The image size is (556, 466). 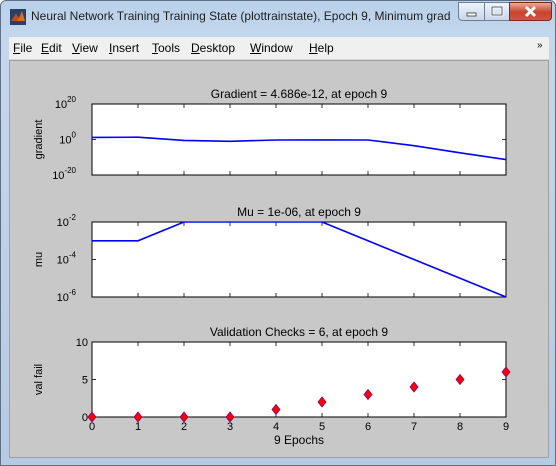 I want to click on menu-edit: Edit, so click(x=51, y=48).